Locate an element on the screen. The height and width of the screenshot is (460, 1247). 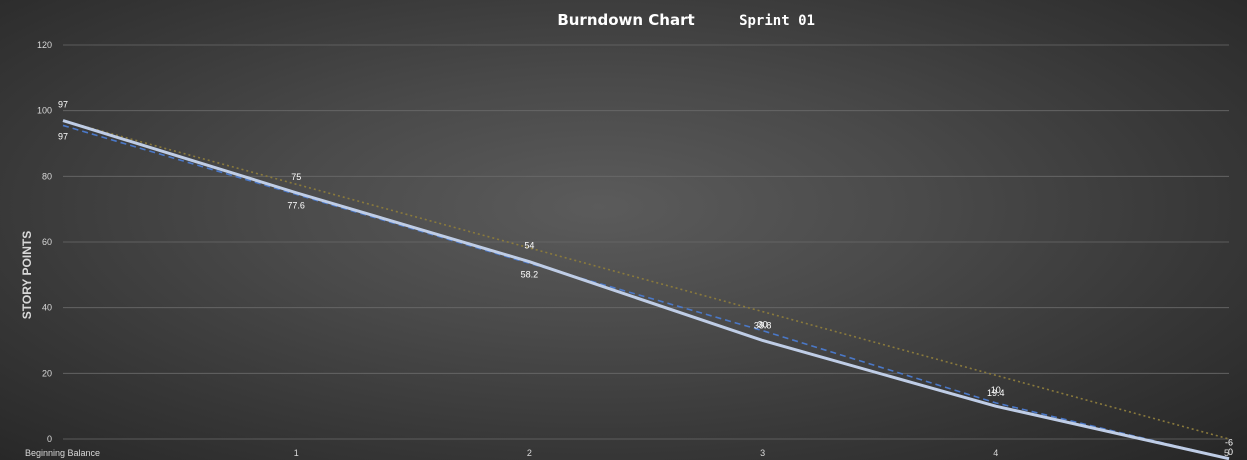
data-label: -6 is located at coordinates (1229, 443).